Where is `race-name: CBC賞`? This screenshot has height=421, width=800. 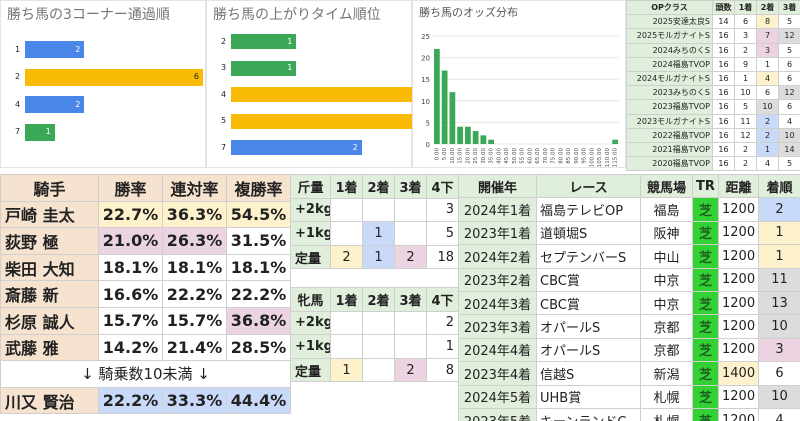 race-name: CBC賞 is located at coordinates (588, 279).